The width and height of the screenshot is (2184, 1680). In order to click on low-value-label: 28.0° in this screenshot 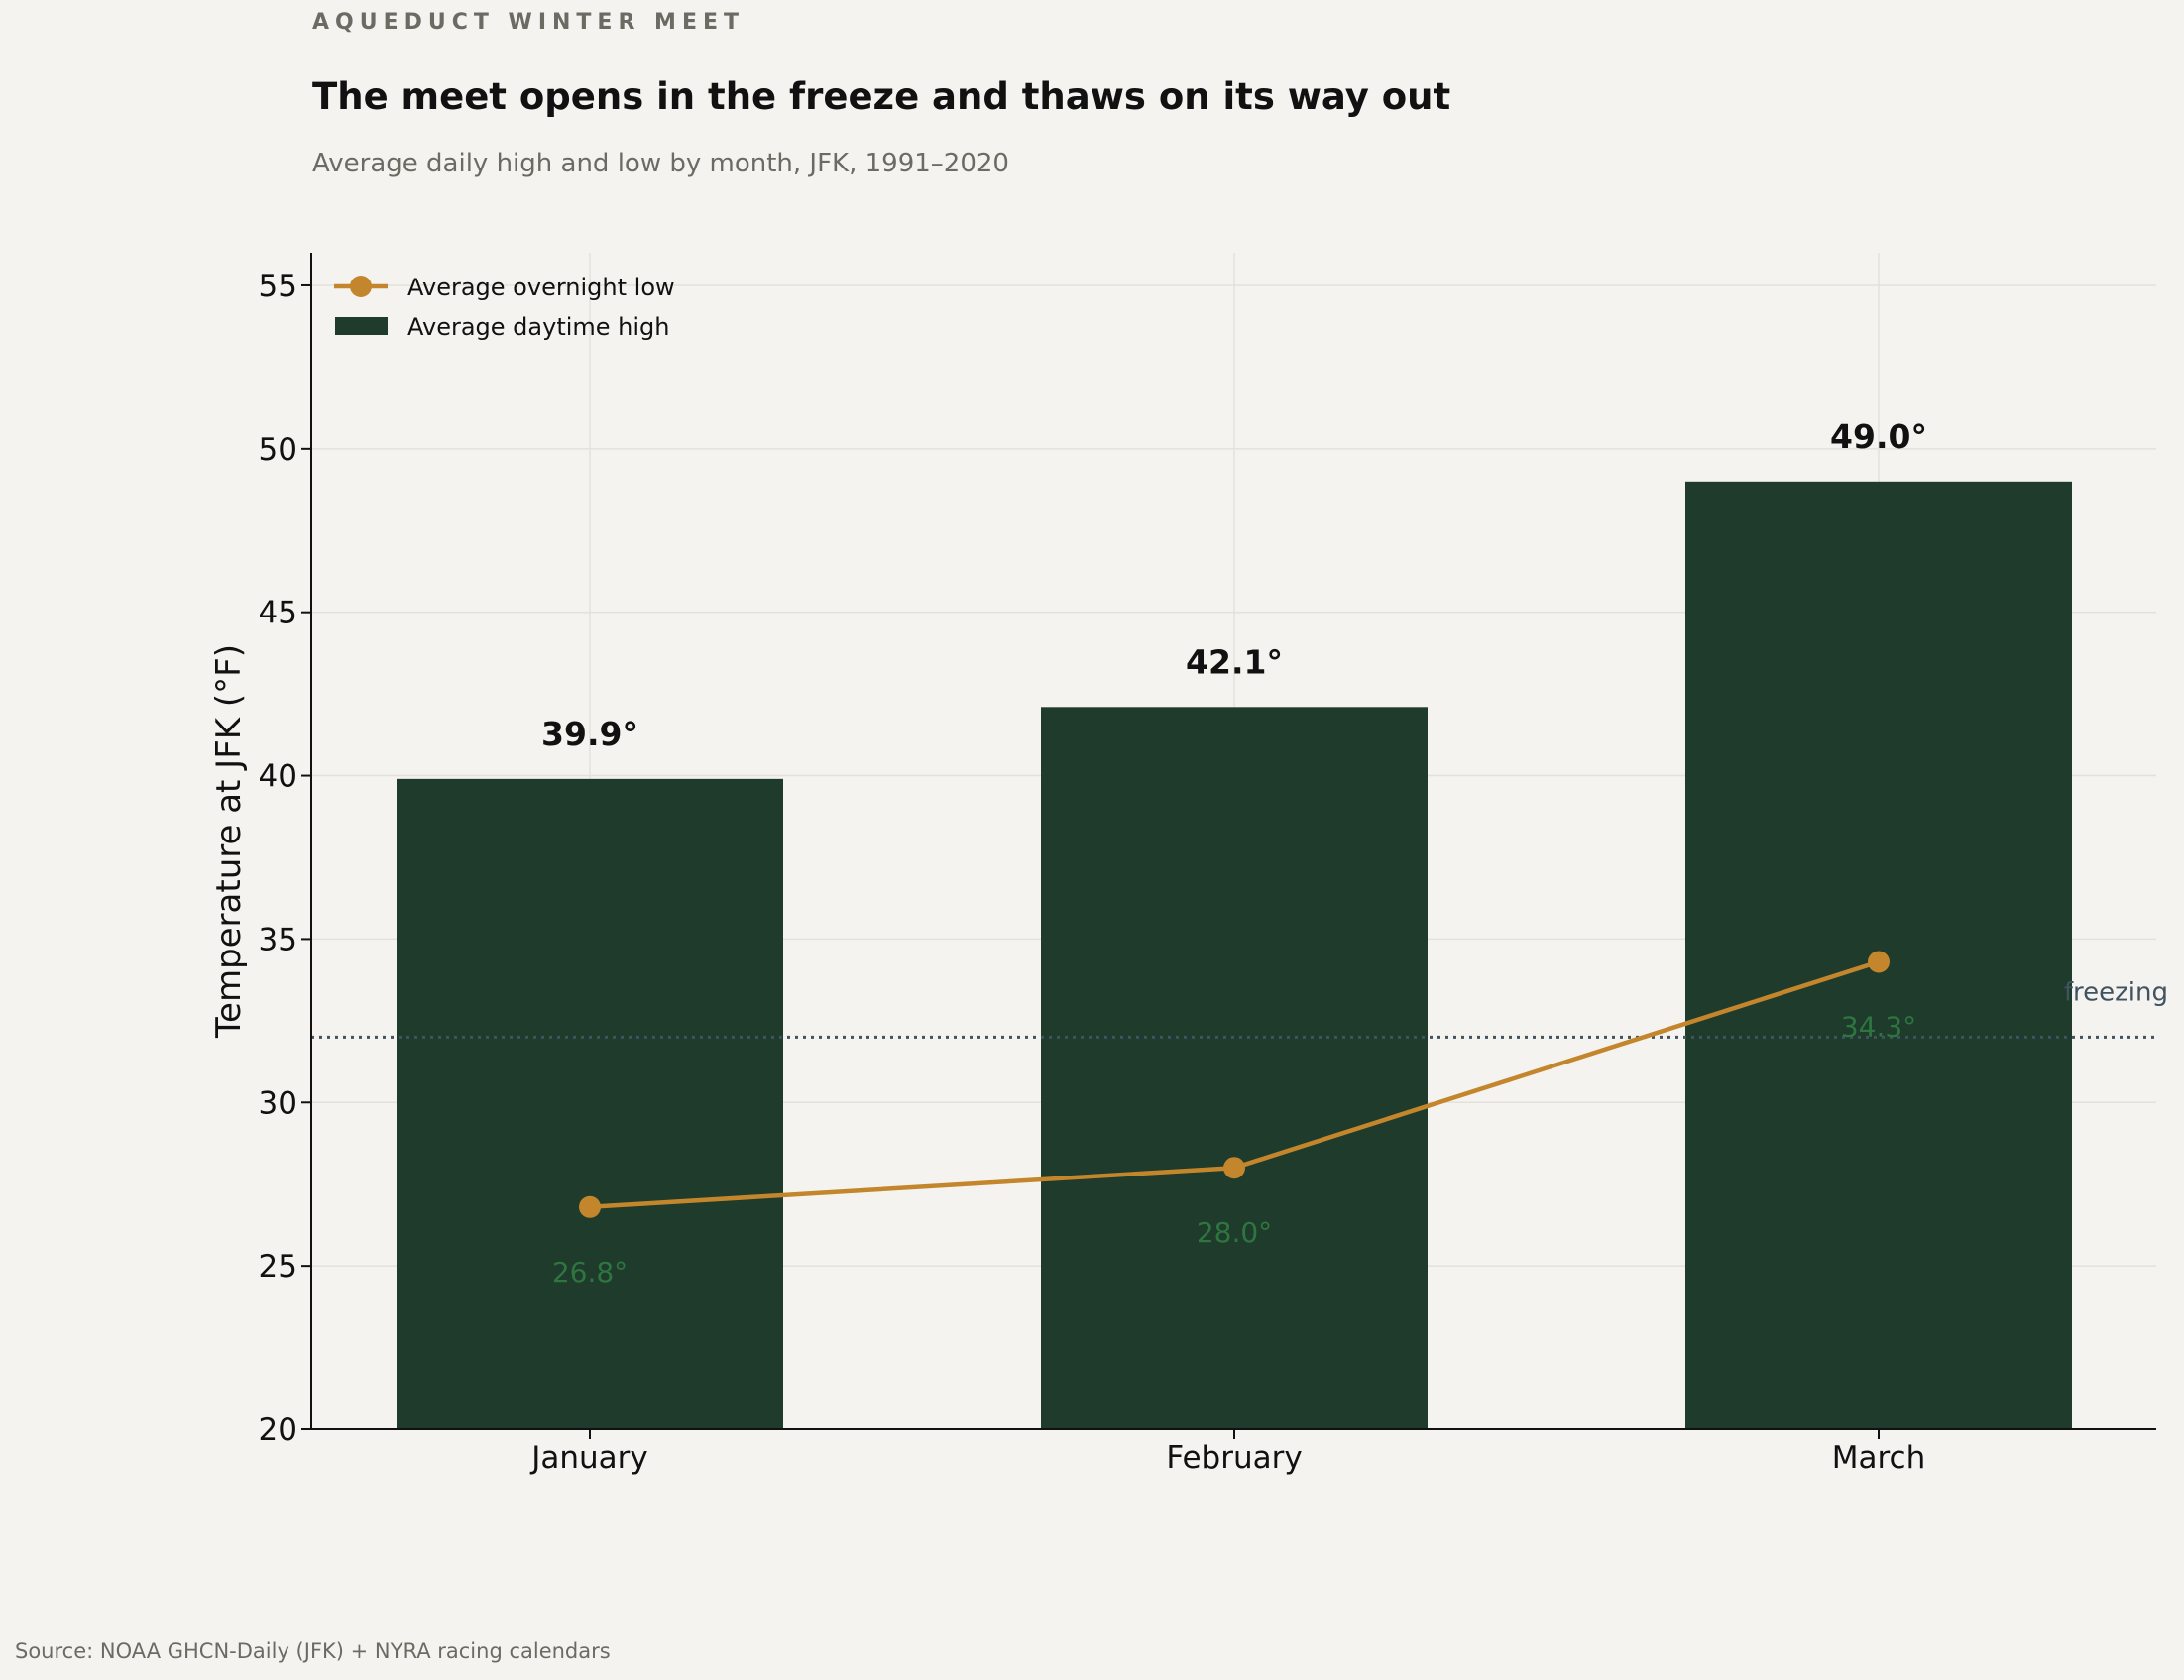, I will do `click(1234, 1232)`.